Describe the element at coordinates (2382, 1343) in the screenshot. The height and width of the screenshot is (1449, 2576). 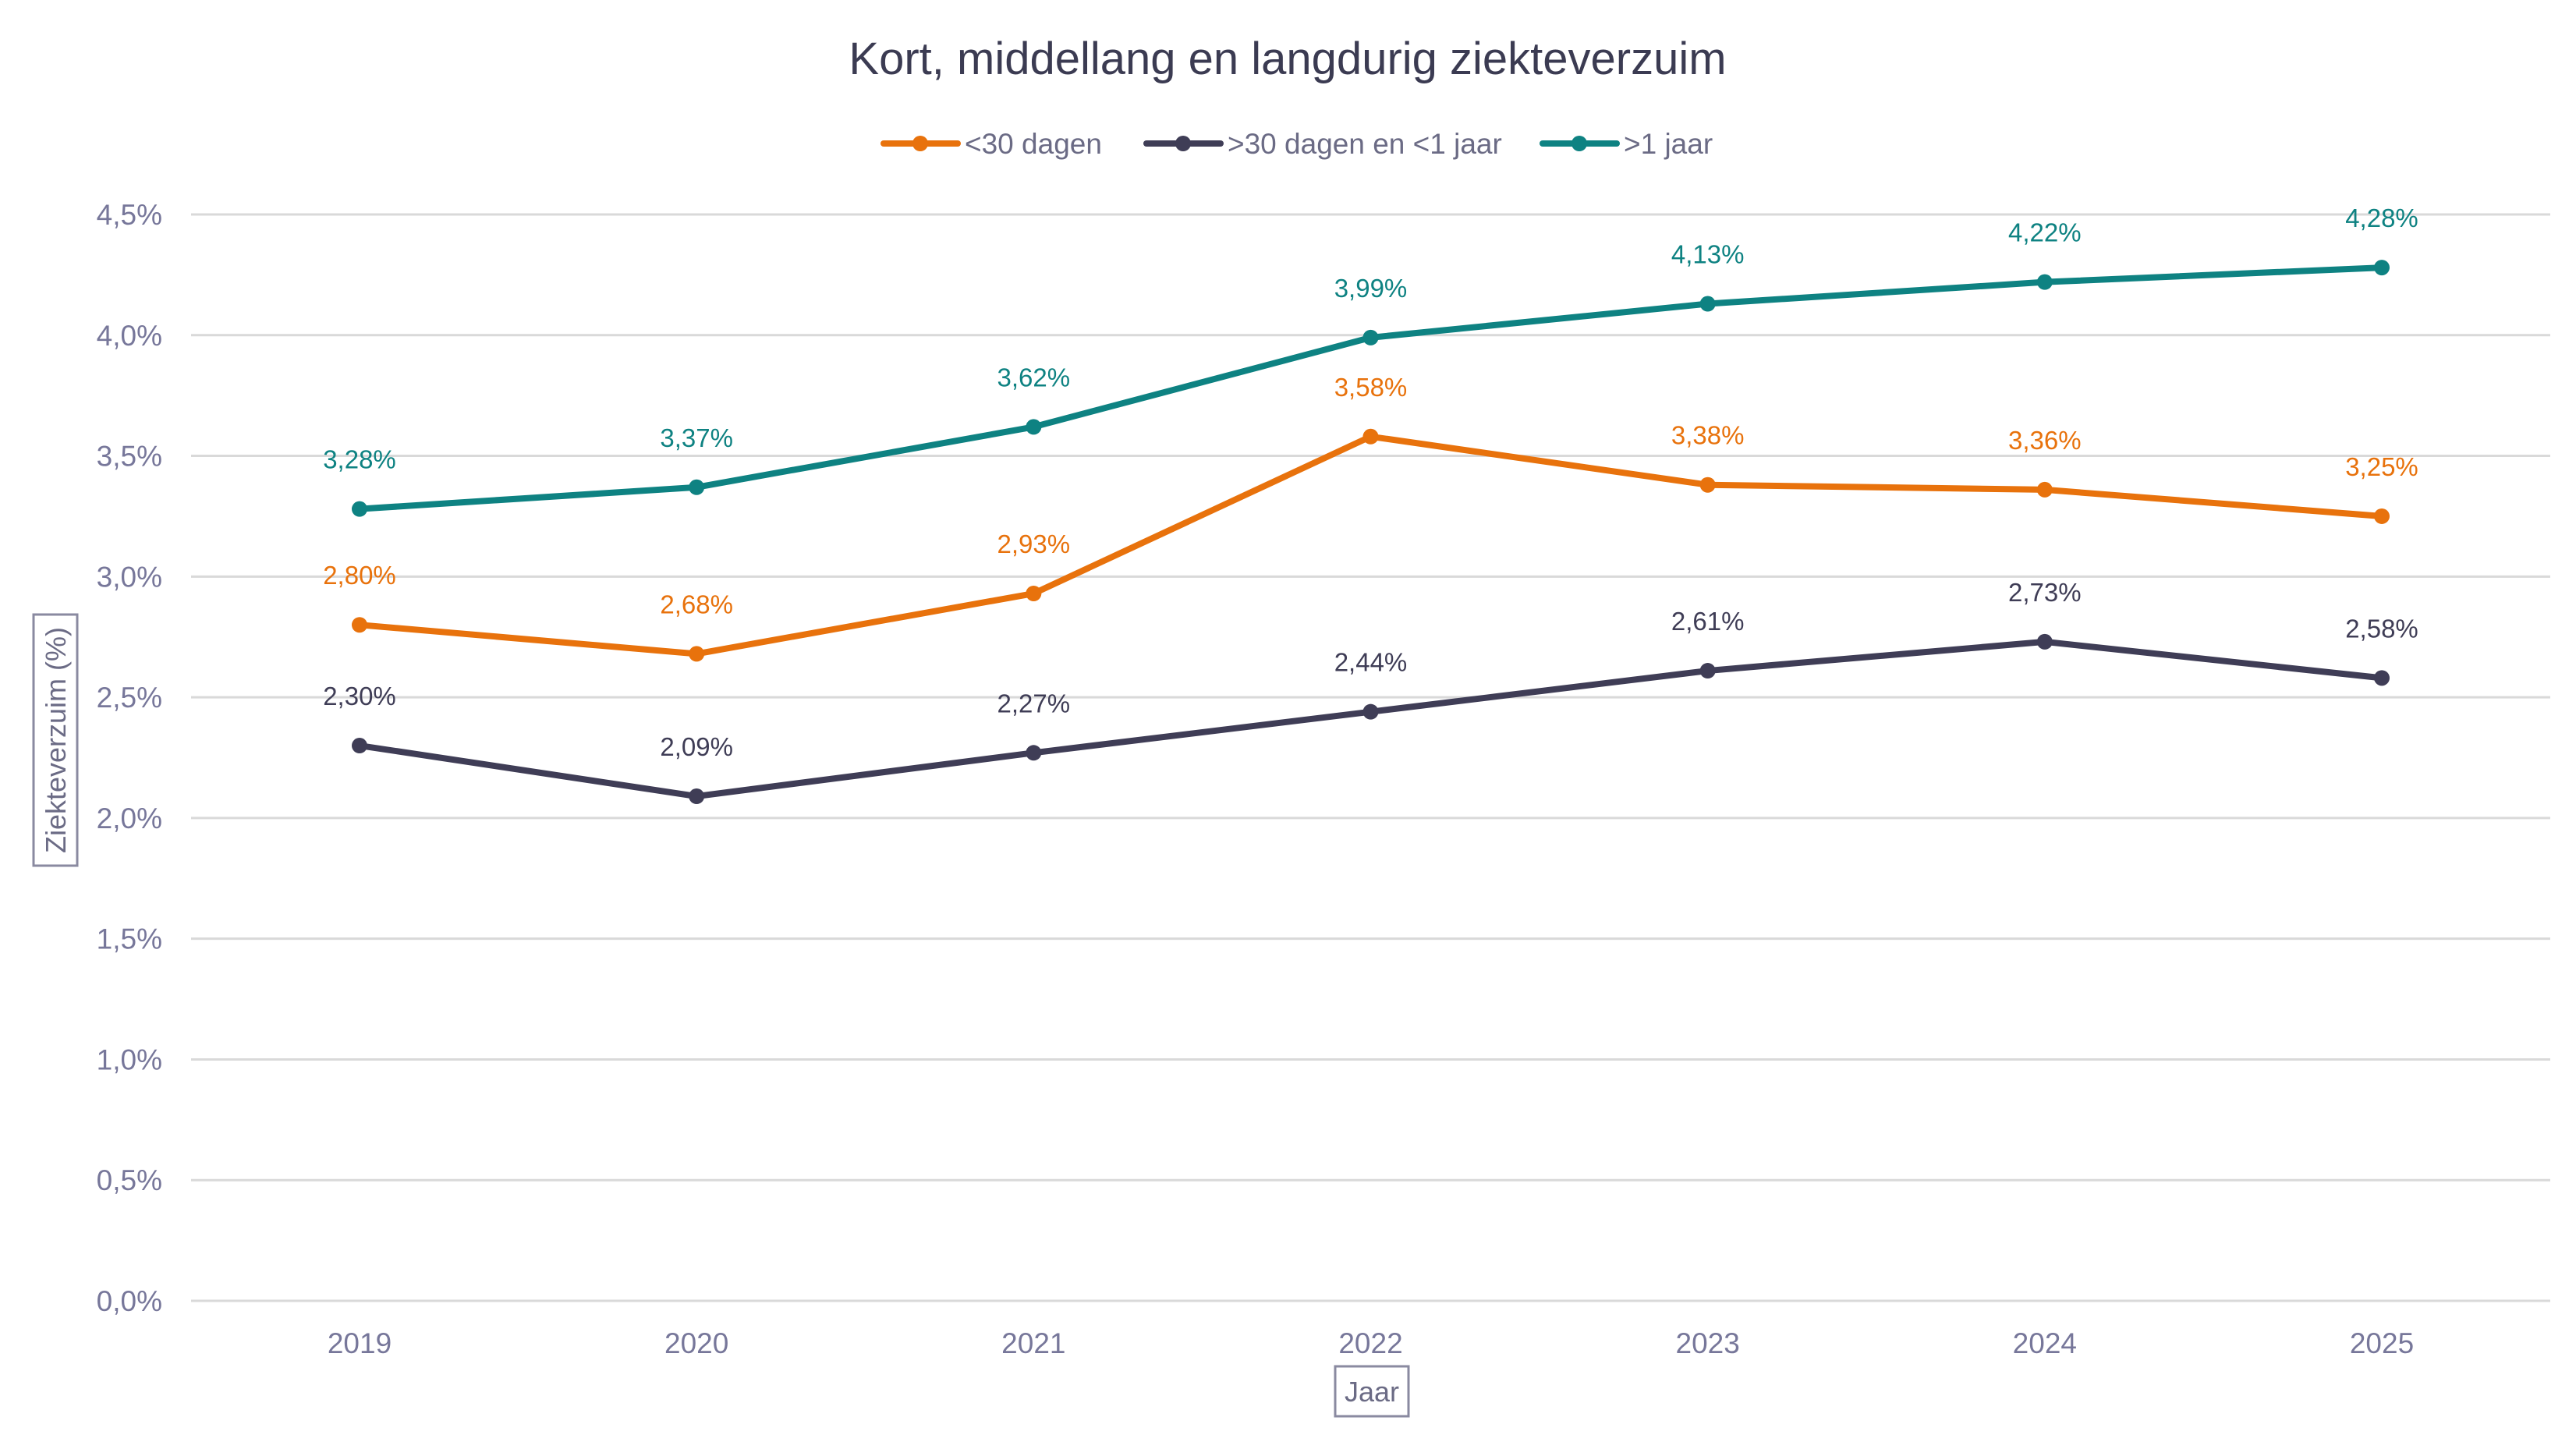
I see `x-tick-label: 2025` at that location.